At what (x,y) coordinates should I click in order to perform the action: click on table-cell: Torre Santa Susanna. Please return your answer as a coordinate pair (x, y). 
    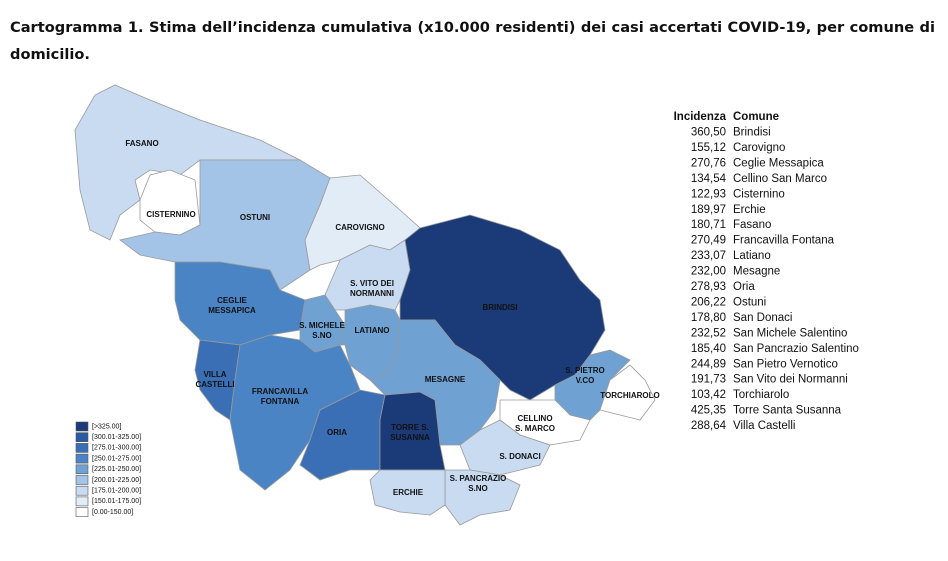
    Looking at the image, I should click on (787, 411).